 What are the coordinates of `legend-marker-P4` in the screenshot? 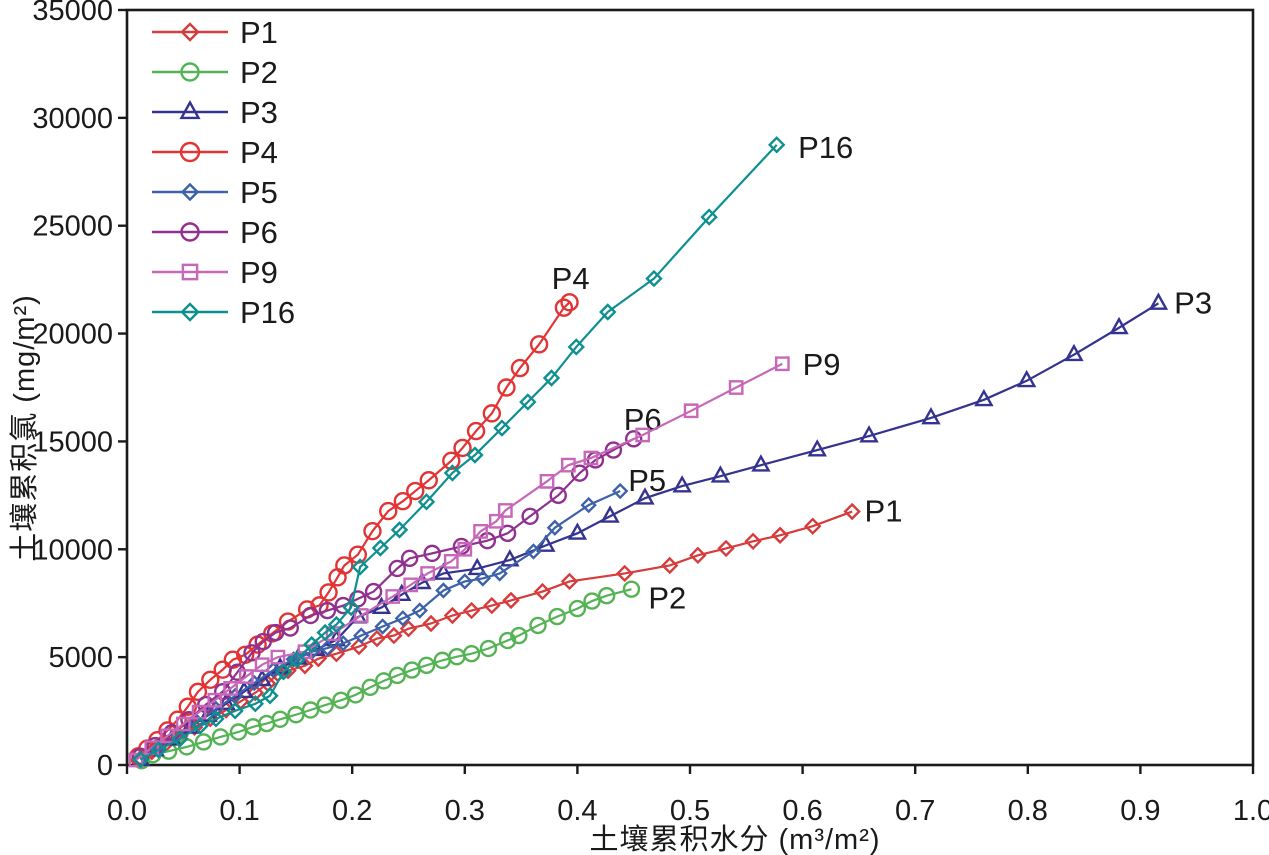 It's located at (190, 152).